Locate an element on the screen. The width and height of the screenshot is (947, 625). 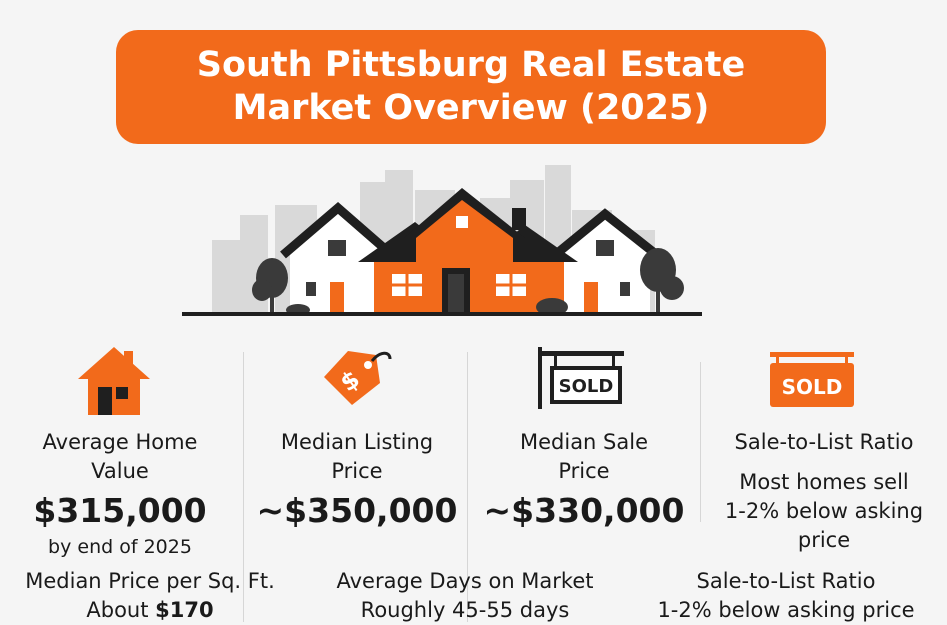
metric-median-sale-price: Median Sale Price ~$330,000 is located at coordinates (584, 480).